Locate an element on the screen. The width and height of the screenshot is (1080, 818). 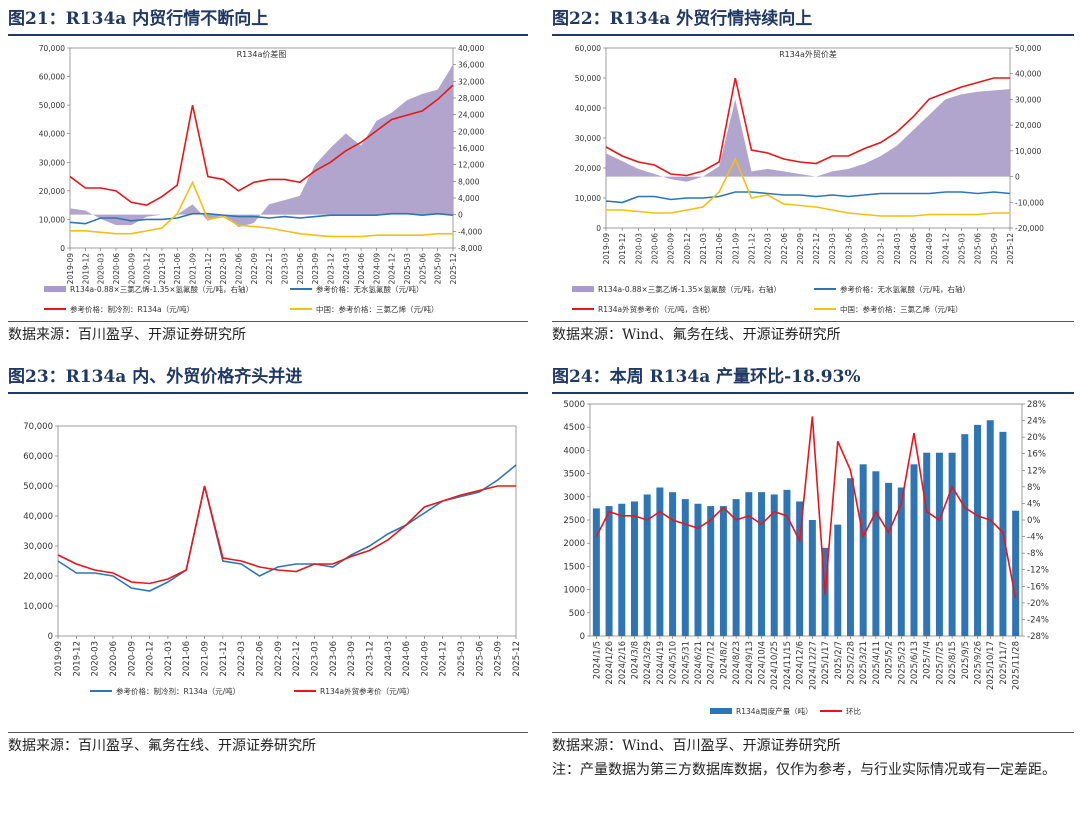
x-tick-label: 2024/5/31 is located at coordinates (686, 663).